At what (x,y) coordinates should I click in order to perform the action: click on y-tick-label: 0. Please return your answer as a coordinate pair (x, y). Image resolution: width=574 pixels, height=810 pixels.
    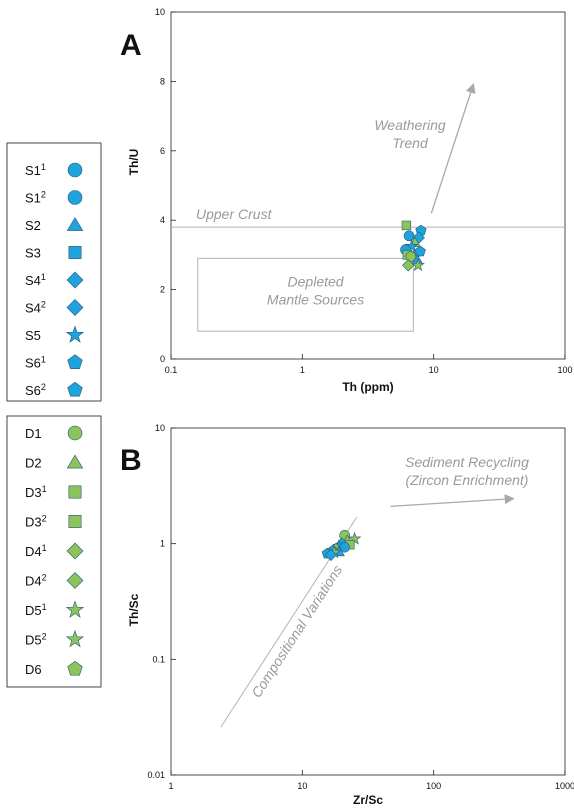
    Looking at the image, I should click on (162, 359).